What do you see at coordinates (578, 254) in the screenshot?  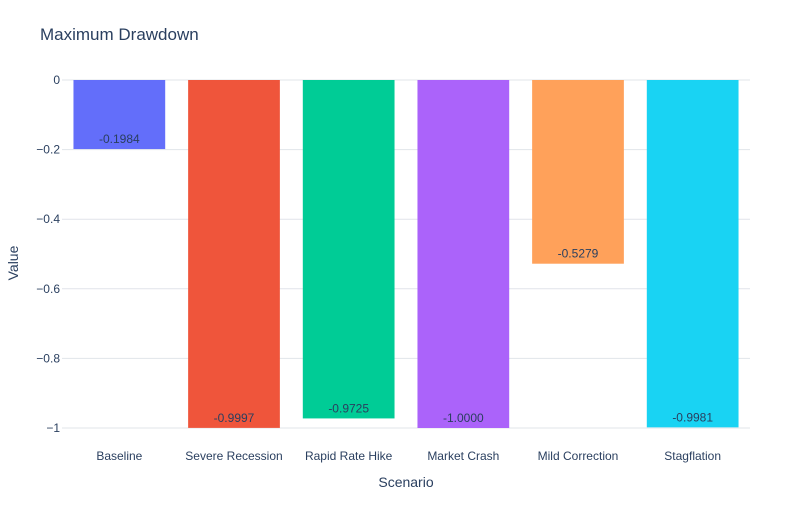 I see `data-label: -0.5279` at bounding box center [578, 254].